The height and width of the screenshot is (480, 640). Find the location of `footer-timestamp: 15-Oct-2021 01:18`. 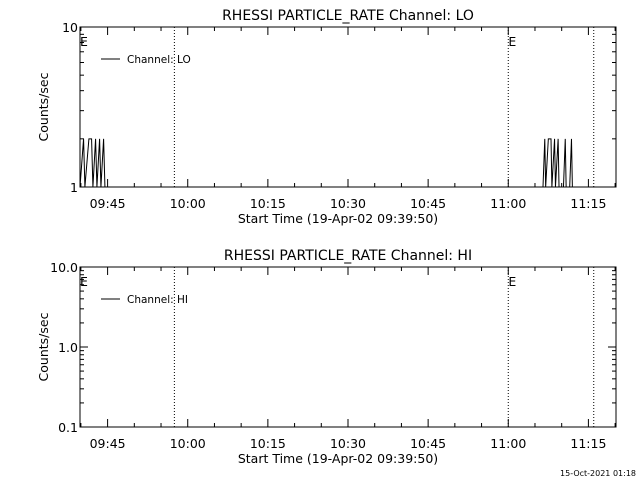

footer-timestamp: 15-Oct-2021 01:18 is located at coordinates (598, 473).